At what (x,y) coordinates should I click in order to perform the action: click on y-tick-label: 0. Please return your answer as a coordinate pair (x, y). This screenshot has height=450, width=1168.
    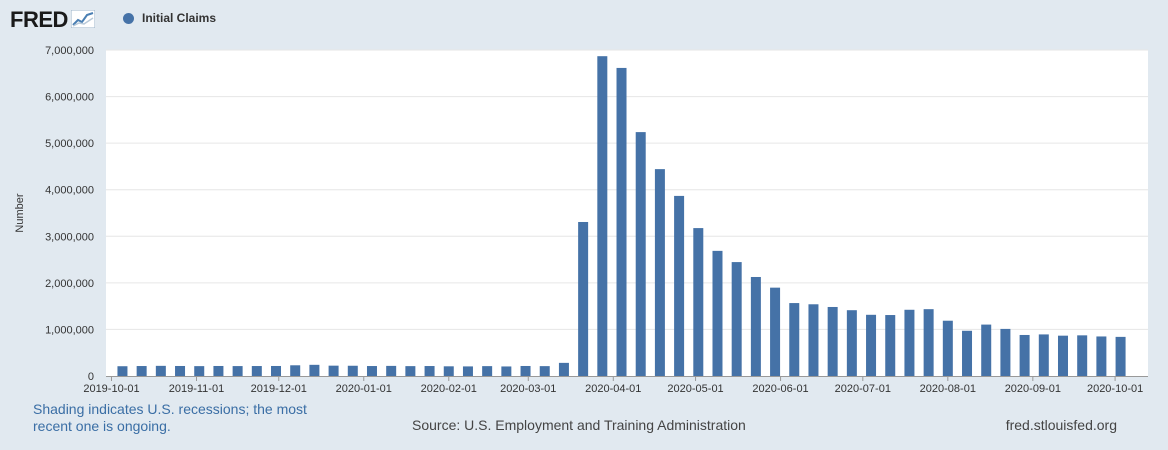
    Looking at the image, I should click on (91, 377).